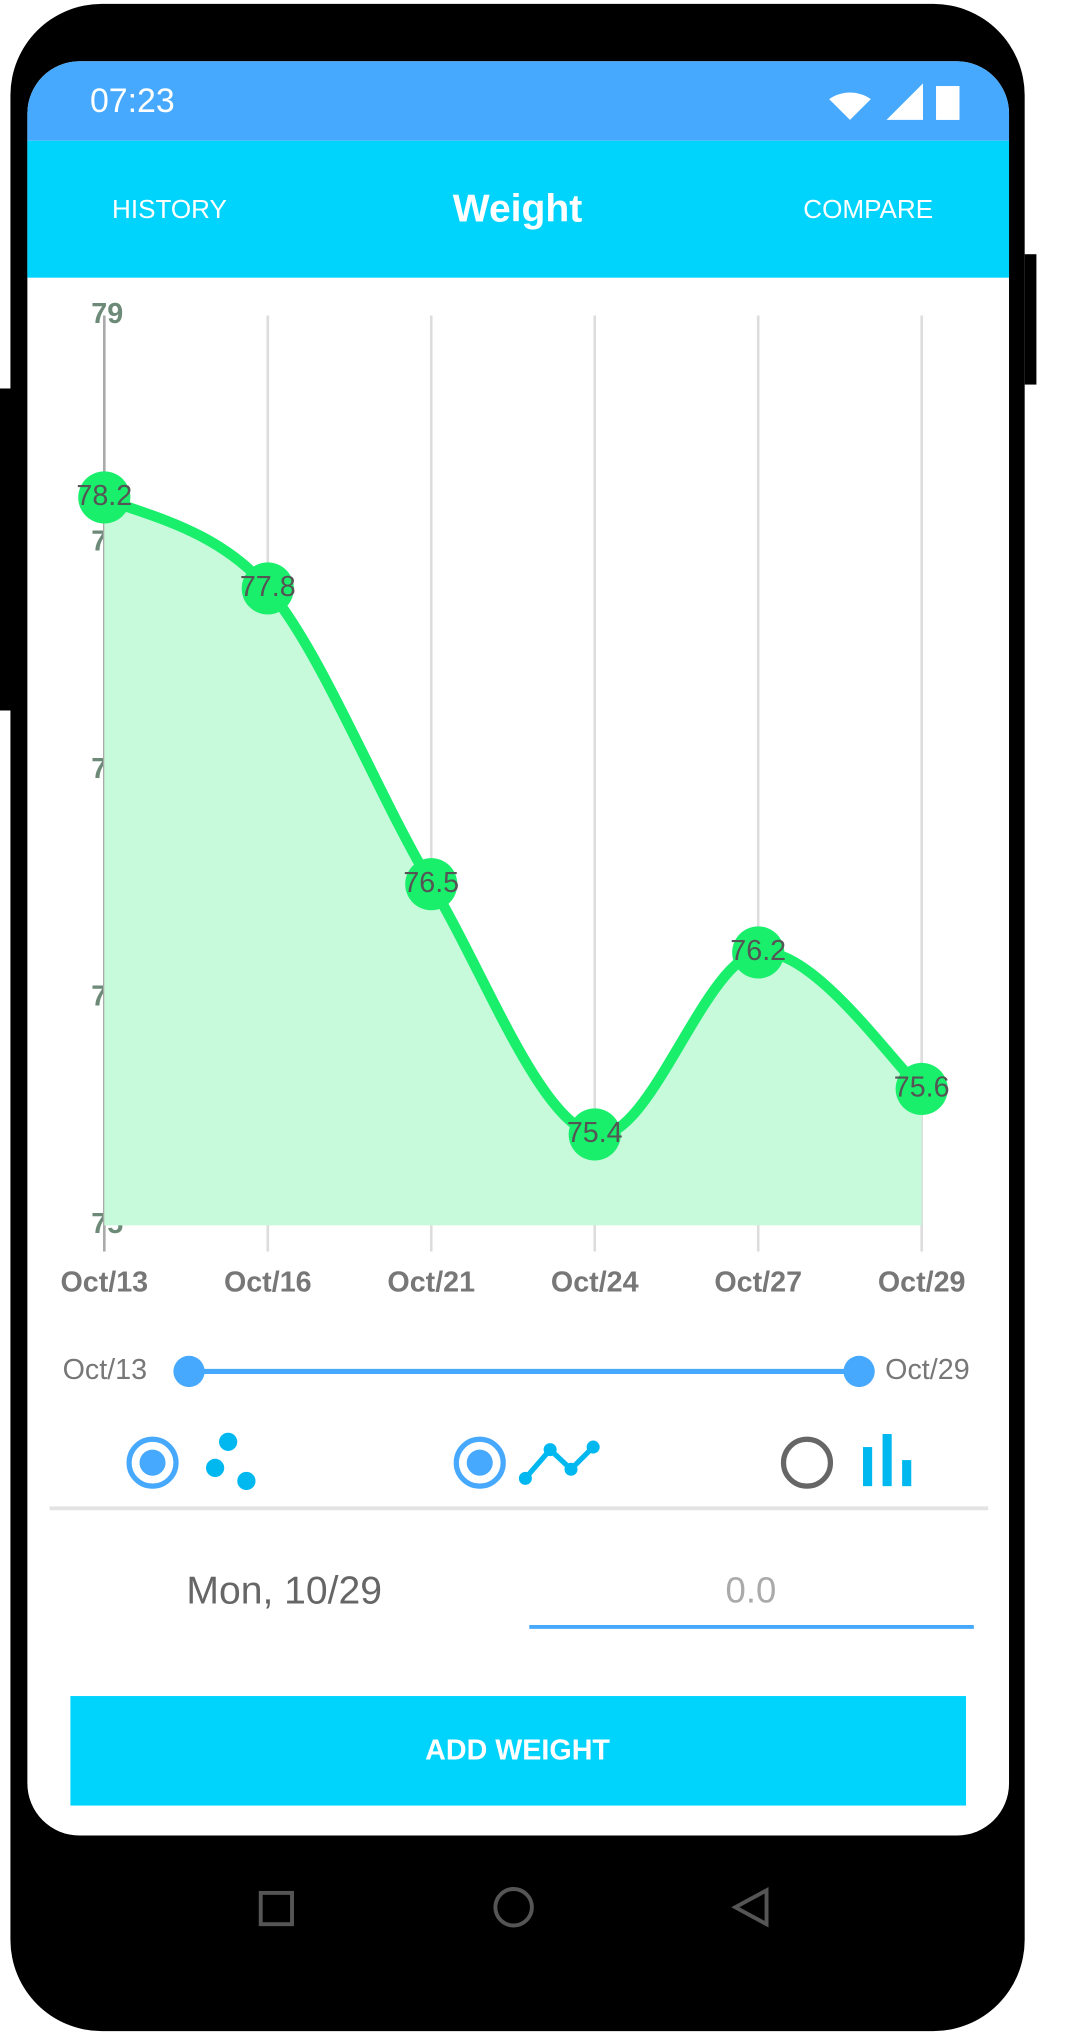  I want to click on radio-line, so click(479, 1462).